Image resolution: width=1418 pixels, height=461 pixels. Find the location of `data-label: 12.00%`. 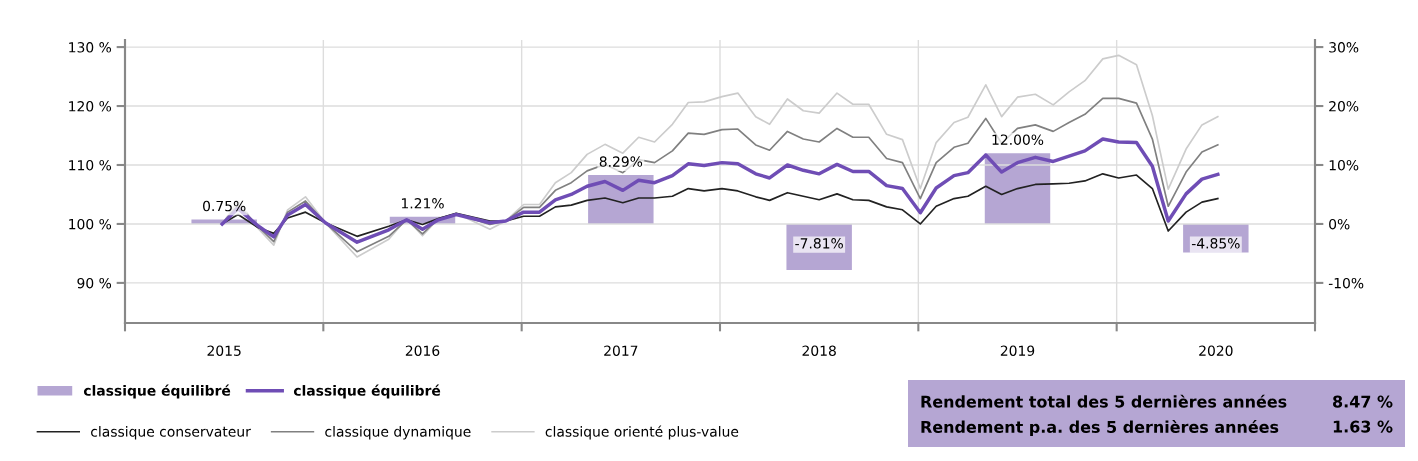

data-label: 12.00% is located at coordinates (1018, 139).